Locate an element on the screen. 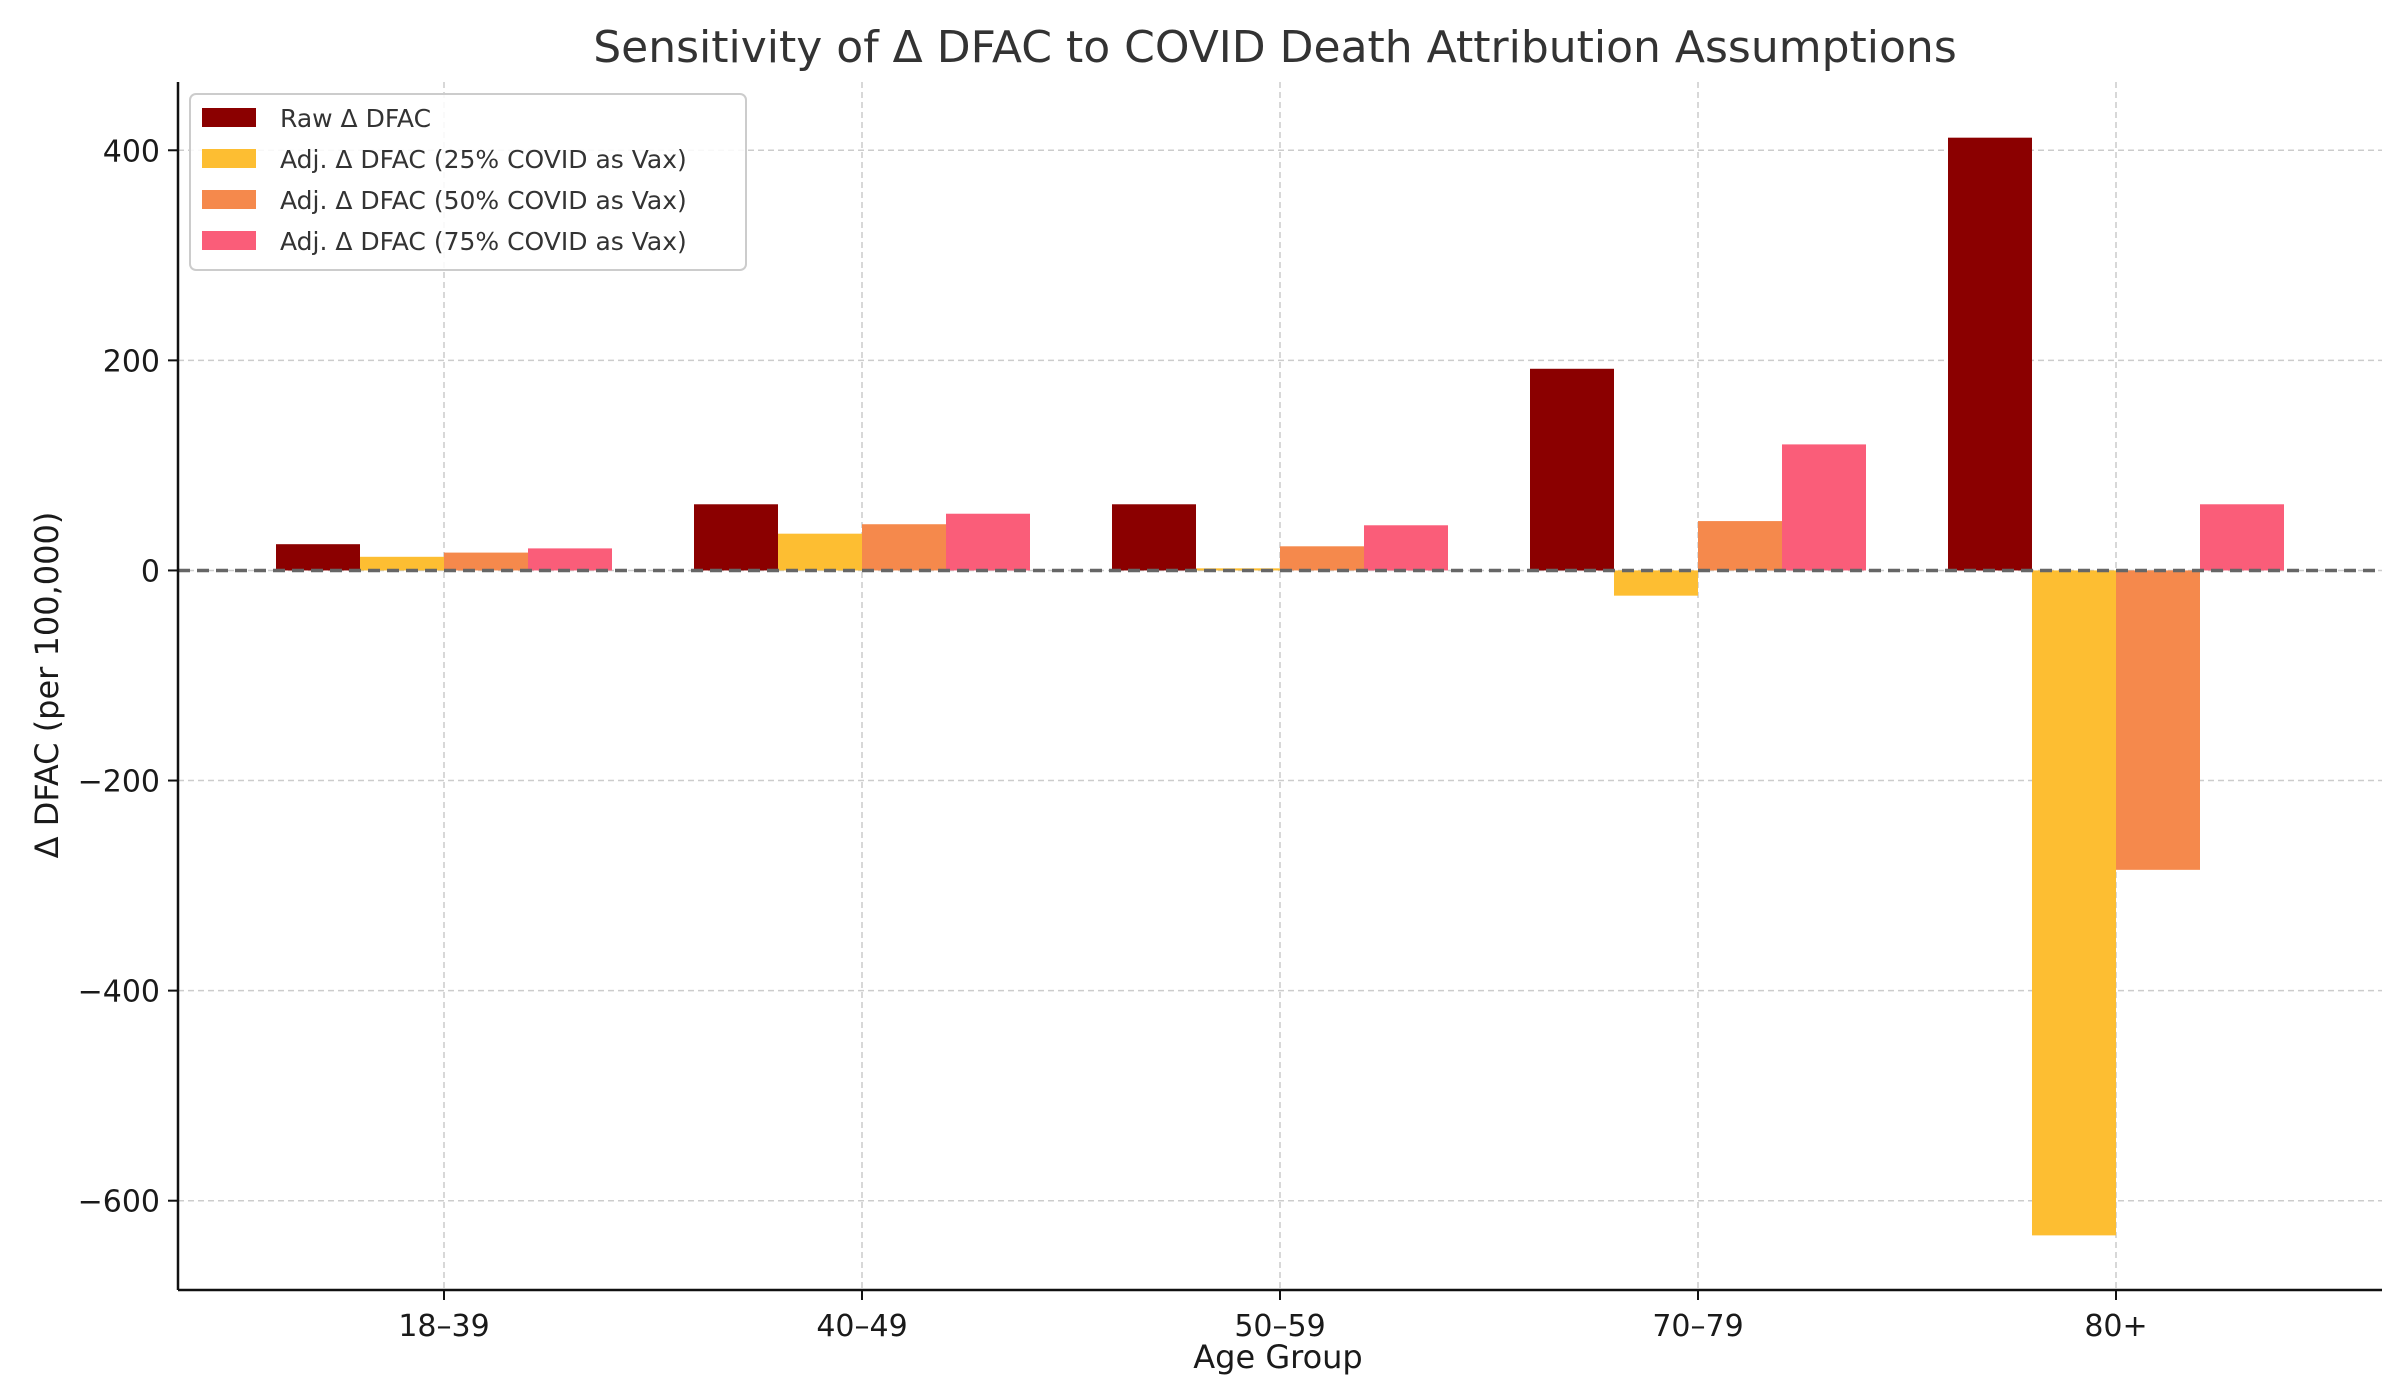  legend-label: Raw Δ DFAC is located at coordinates (355, 118).